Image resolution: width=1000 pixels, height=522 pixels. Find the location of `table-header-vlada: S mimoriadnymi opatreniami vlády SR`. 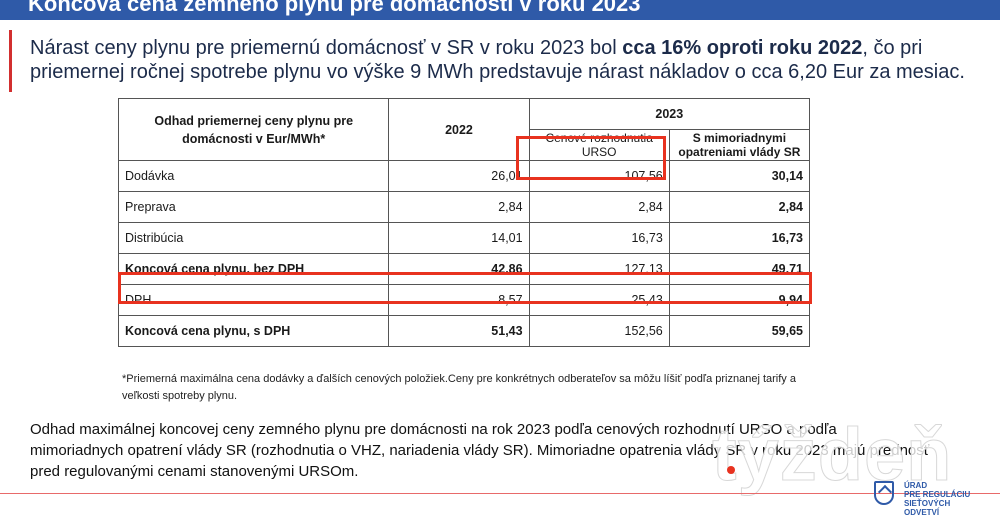

table-header-vlada: S mimoriadnymi opatreniami vlády SR is located at coordinates (739, 145).